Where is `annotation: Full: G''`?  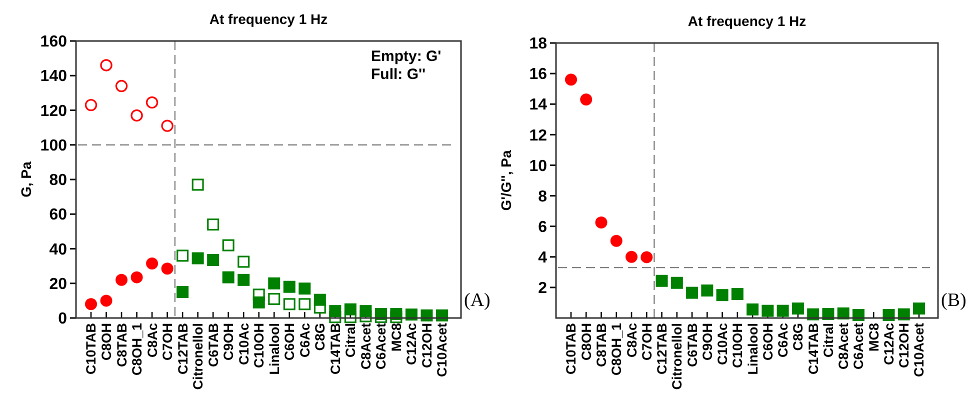
annotation: Full: G'' is located at coordinates (398, 74).